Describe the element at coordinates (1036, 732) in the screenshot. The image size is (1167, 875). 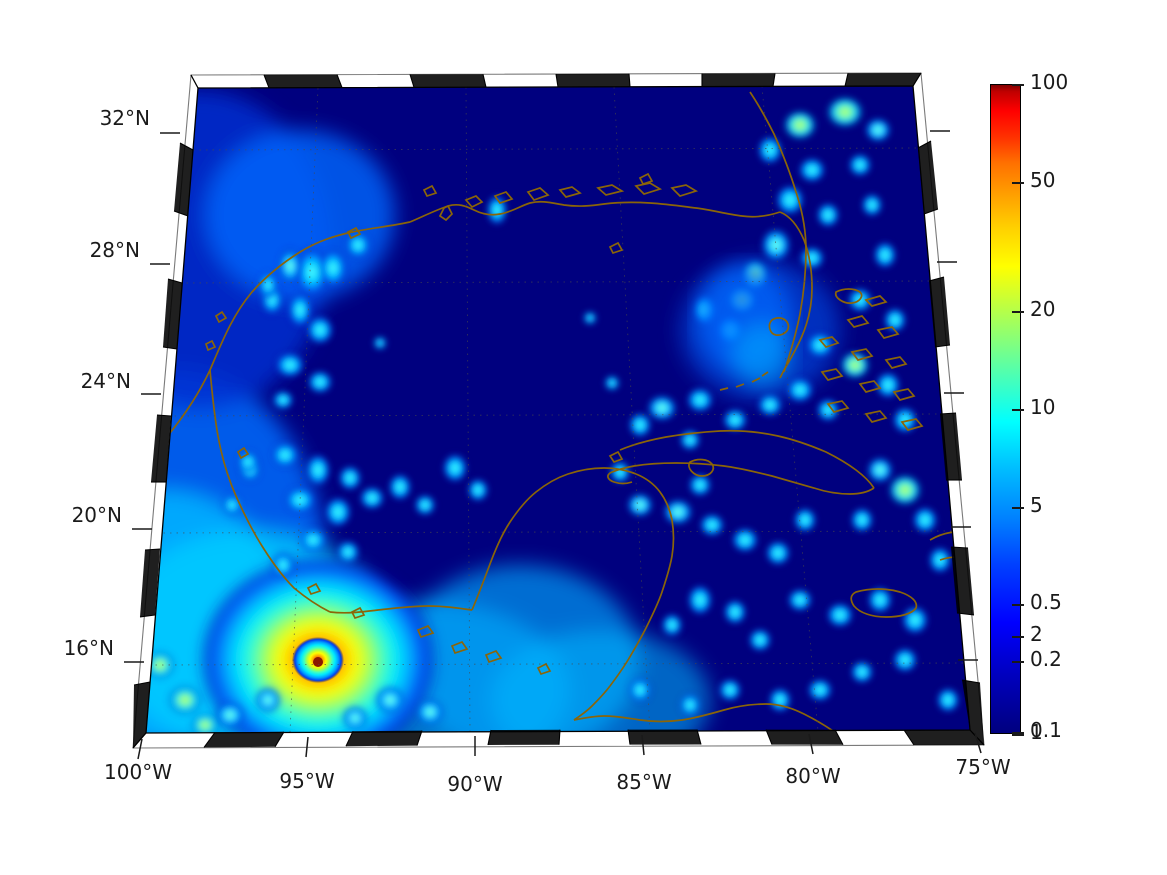
I see `colorbar-label-1: 1` at that location.